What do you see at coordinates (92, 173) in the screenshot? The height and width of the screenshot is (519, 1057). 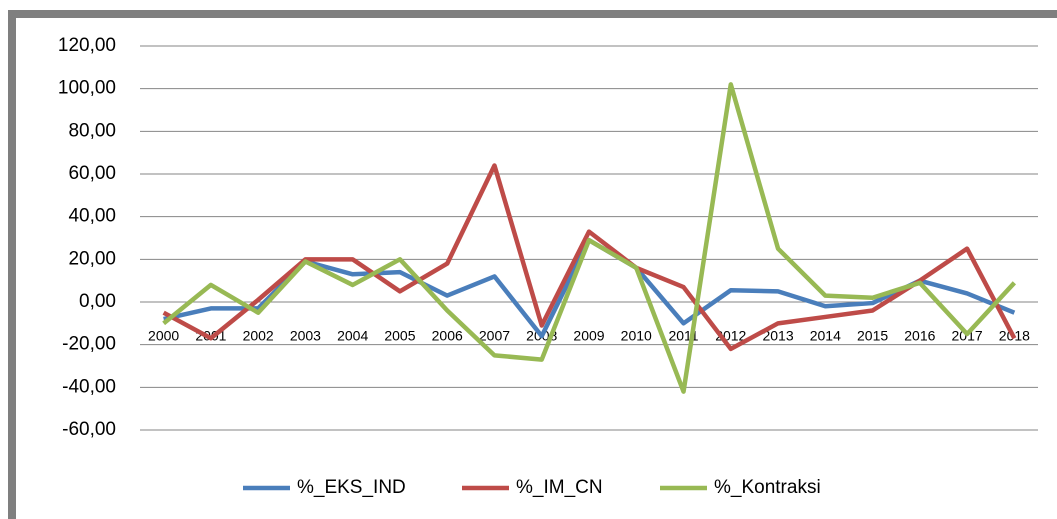 I see `y-tick-label: 60,00` at bounding box center [92, 173].